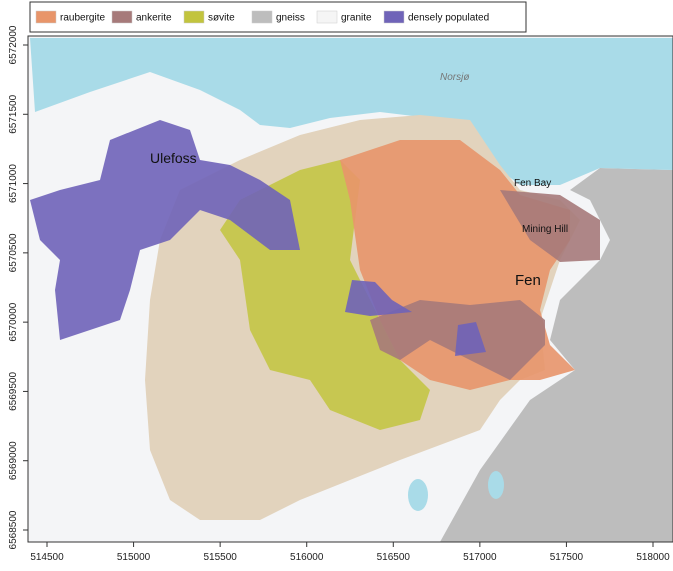 The width and height of the screenshot is (673, 571). What do you see at coordinates (13, 529) in the screenshot?
I see `y-tick-label: 6568500` at bounding box center [13, 529].